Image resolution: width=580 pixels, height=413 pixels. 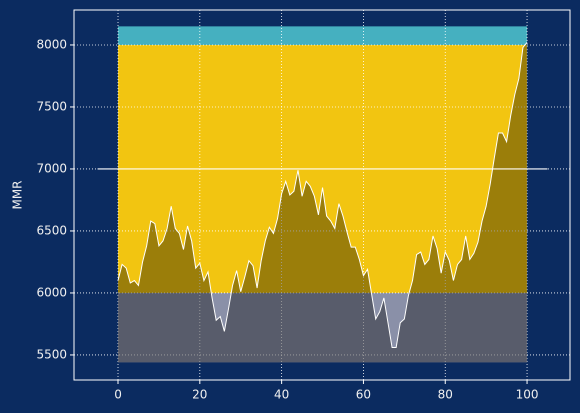 I want to click on y-tick-label: 7000, so click(x=51, y=168).